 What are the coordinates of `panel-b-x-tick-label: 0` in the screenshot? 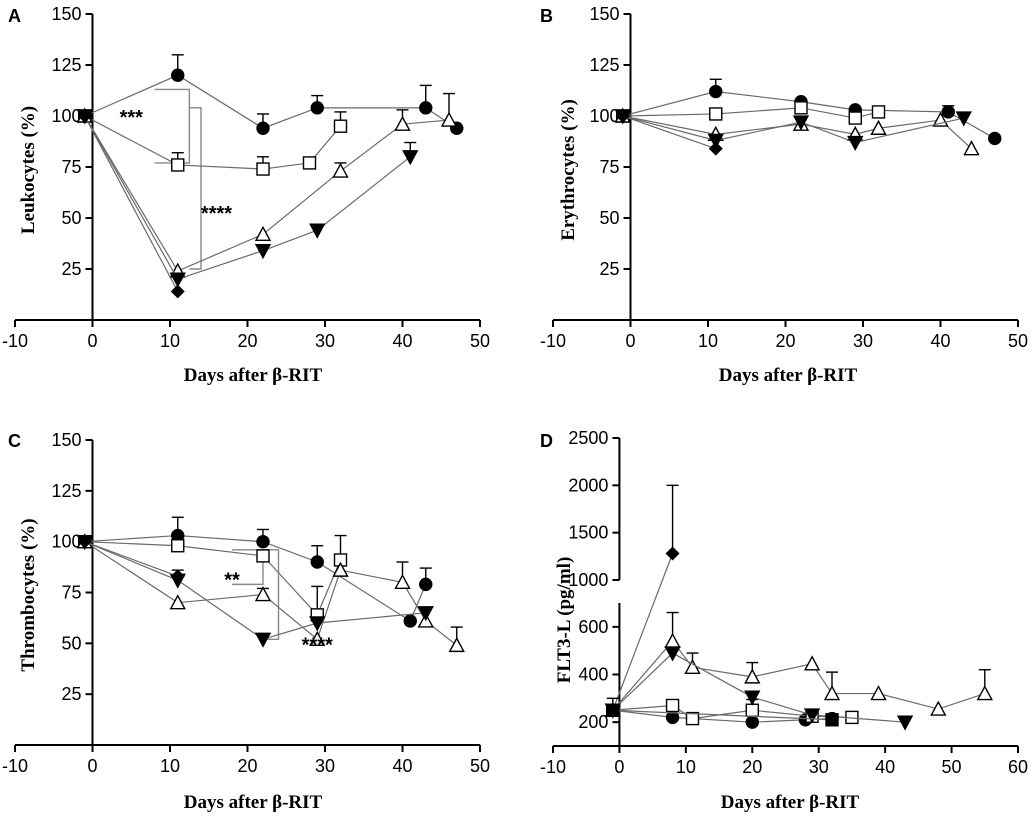 It's located at (630, 341).